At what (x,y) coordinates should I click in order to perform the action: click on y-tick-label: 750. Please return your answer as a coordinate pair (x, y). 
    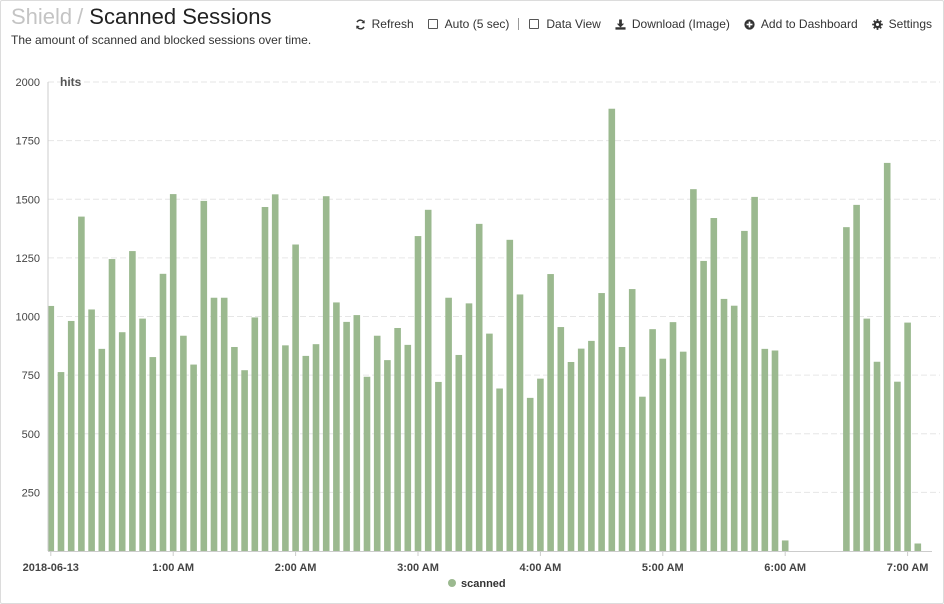
    Looking at the image, I should click on (31, 376).